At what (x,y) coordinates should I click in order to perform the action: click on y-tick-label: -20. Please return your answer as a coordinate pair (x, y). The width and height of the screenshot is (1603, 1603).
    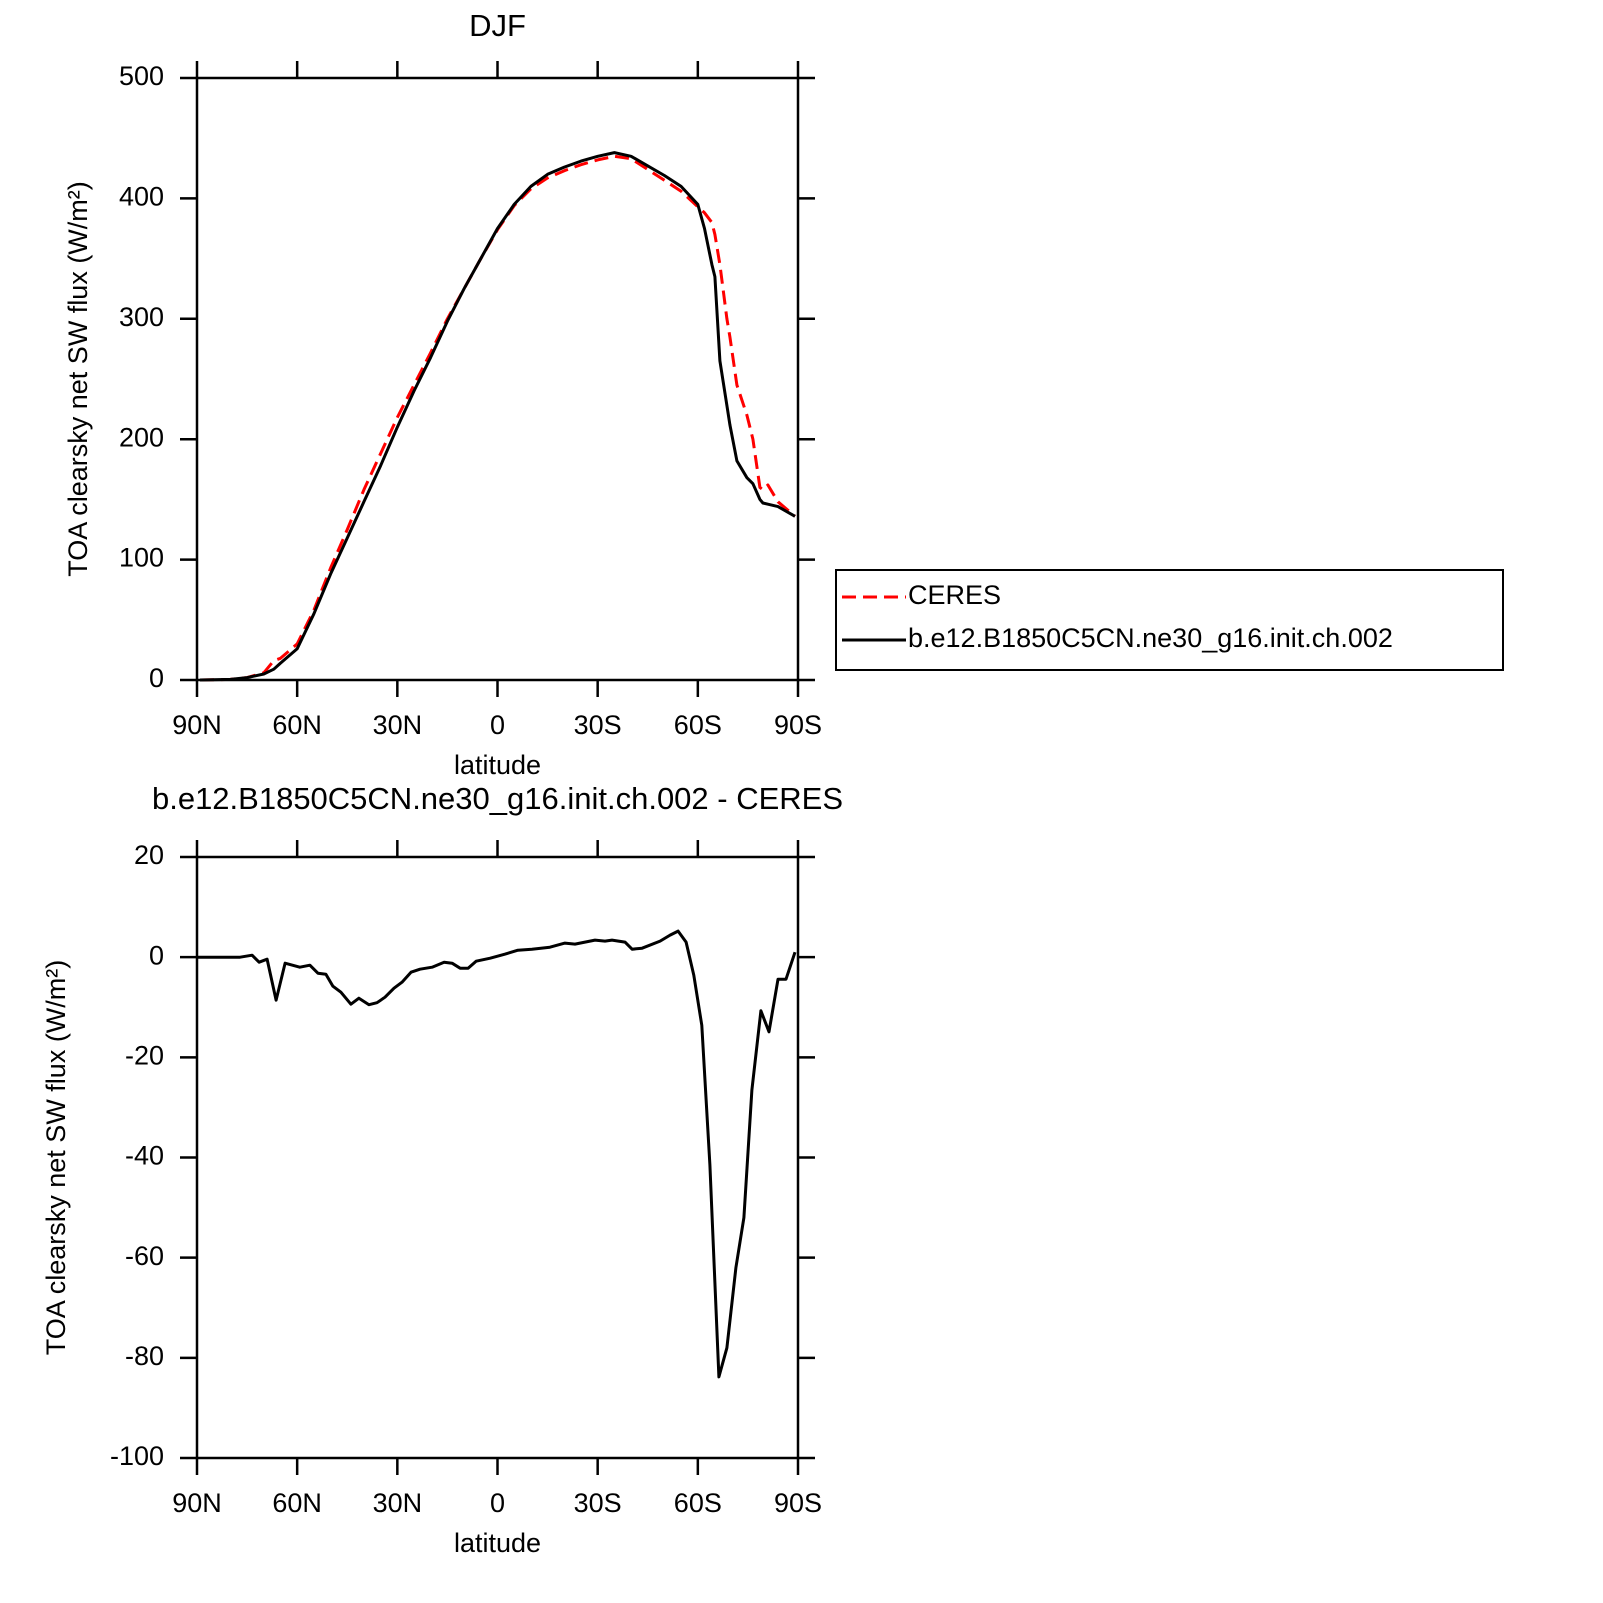
    Looking at the image, I should click on (144, 1055).